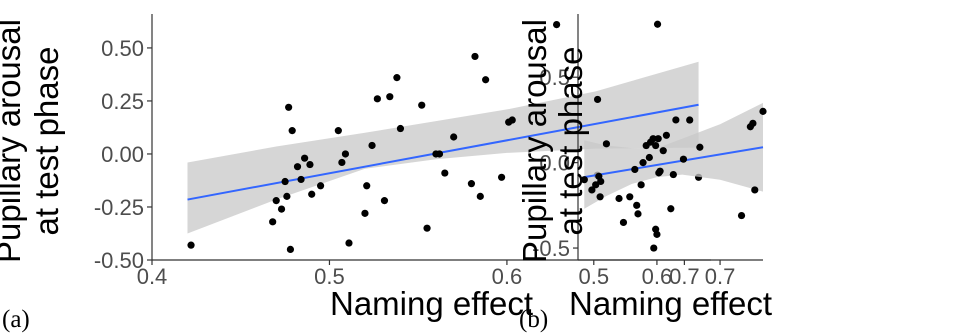 The width and height of the screenshot is (958, 333). What do you see at coordinates (551, 248) in the screenshot?
I see `y-tick-label: -0.5` at bounding box center [551, 248].